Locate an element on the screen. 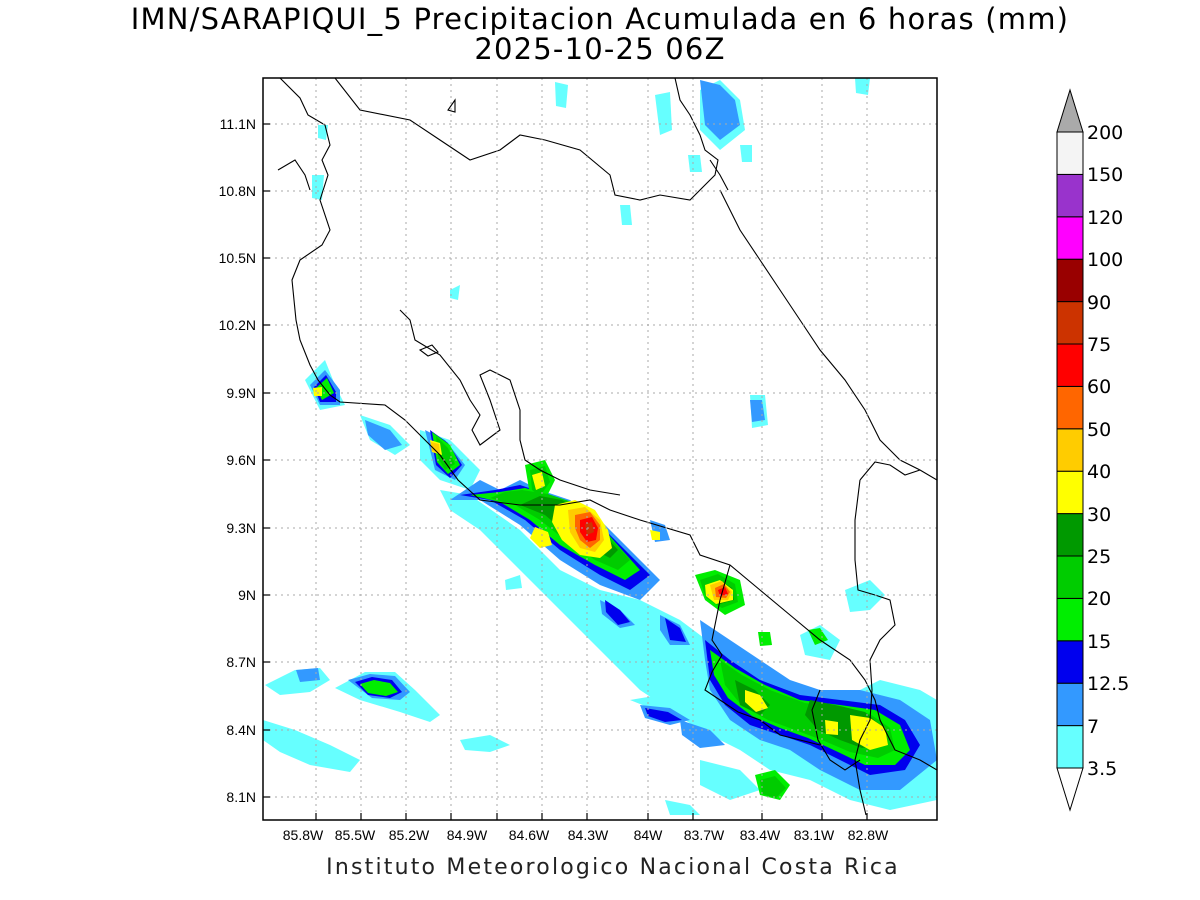 This screenshot has height=900, width=1200. map-subtitle-datetime: 2025-10-25 06Z is located at coordinates (600, 49).